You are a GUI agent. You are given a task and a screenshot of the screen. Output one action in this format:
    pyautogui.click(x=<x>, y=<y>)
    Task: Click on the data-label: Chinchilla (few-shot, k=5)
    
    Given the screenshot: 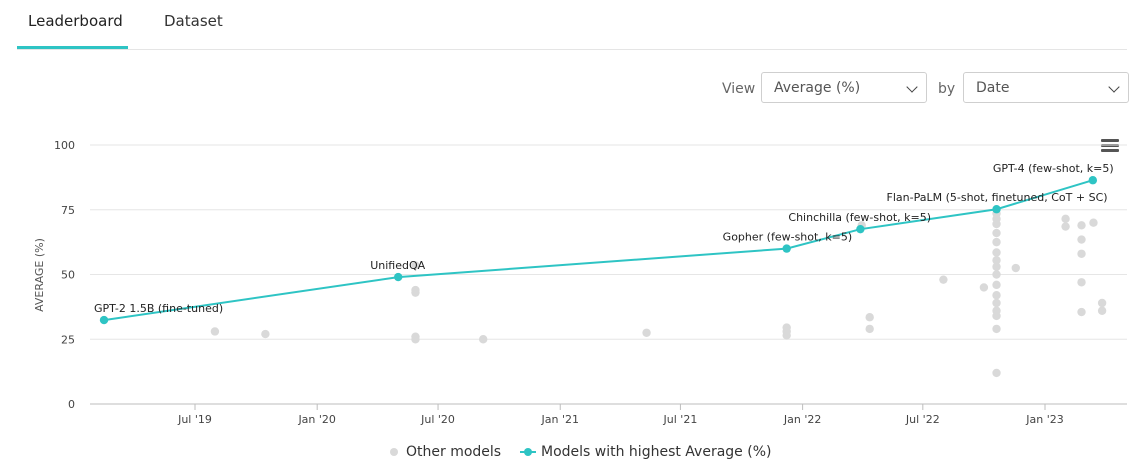 What is the action you would take?
    pyautogui.click(x=859, y=217)
    